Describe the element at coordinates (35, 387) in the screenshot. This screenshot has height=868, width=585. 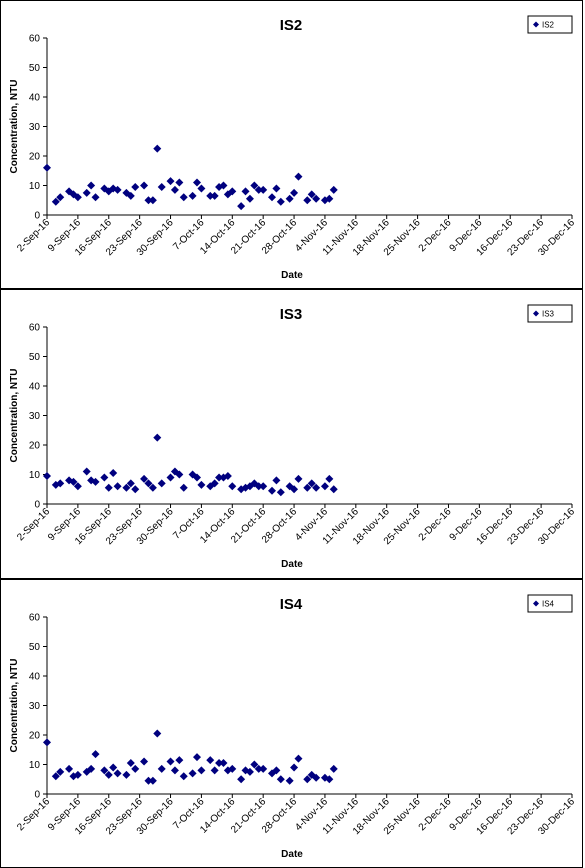
I see `y-tick-label: 40` at that location.